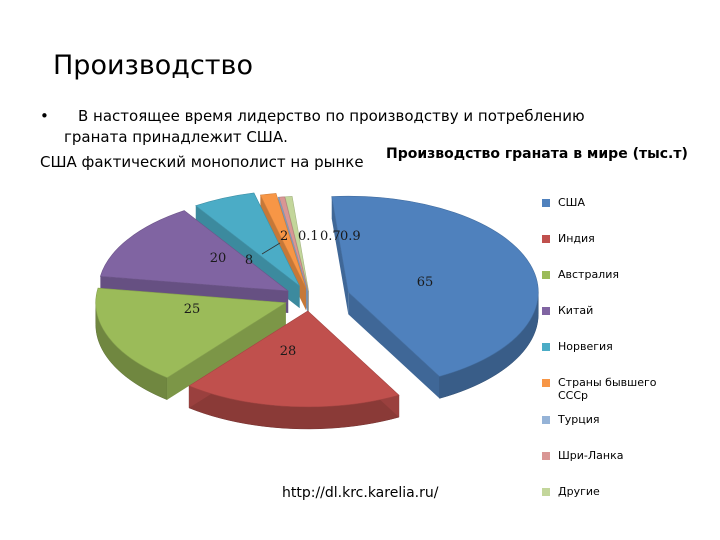 The image size is (720, 540). What do you see at coordinates (284, 236) in the screenshot?
I see `value-label-5: 2` at bounding box center [284, 236].